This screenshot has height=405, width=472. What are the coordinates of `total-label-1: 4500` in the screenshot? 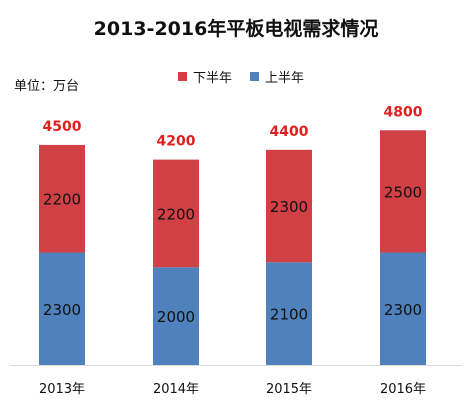 It's located at (62, 127).